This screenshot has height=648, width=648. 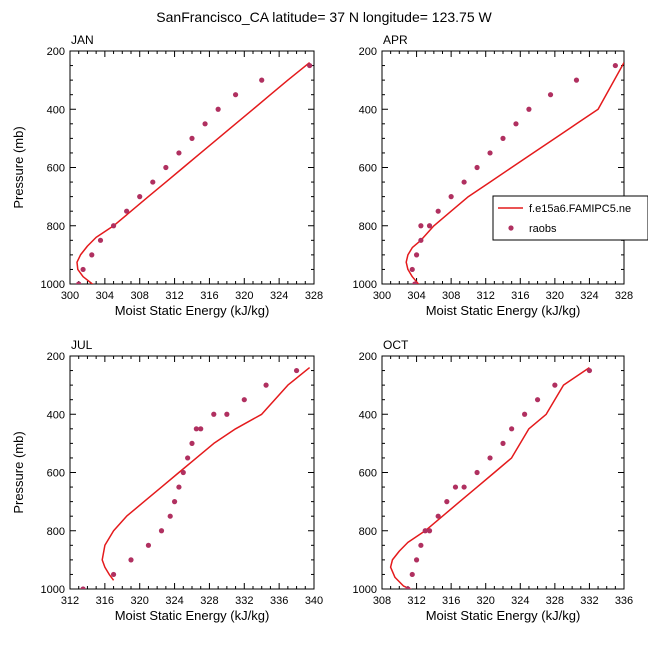 I want to click on panel-label: OCT, so click(x=396, y=345).